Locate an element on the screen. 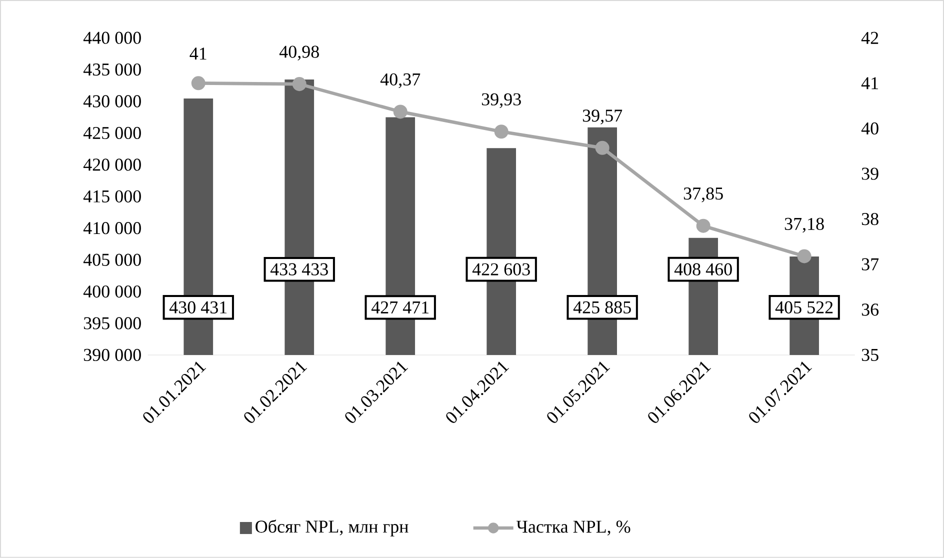 Image resolution: width=944 pixels, height=558 pixels. data-label: 433 433 is located at coordinates (299, 269).